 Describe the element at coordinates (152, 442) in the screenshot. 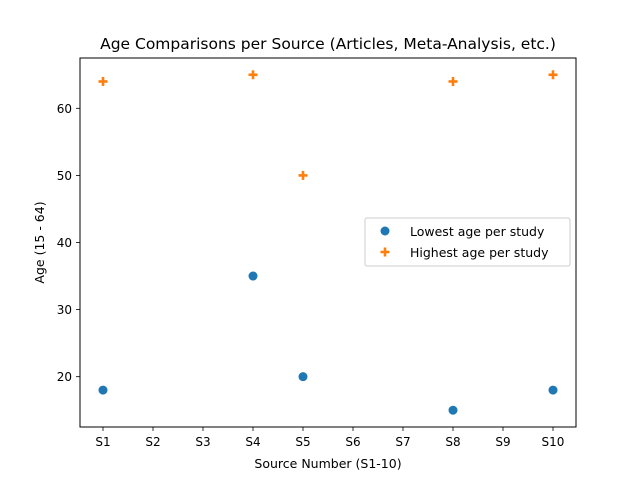

I see `x-tick-label: S2` at that location.